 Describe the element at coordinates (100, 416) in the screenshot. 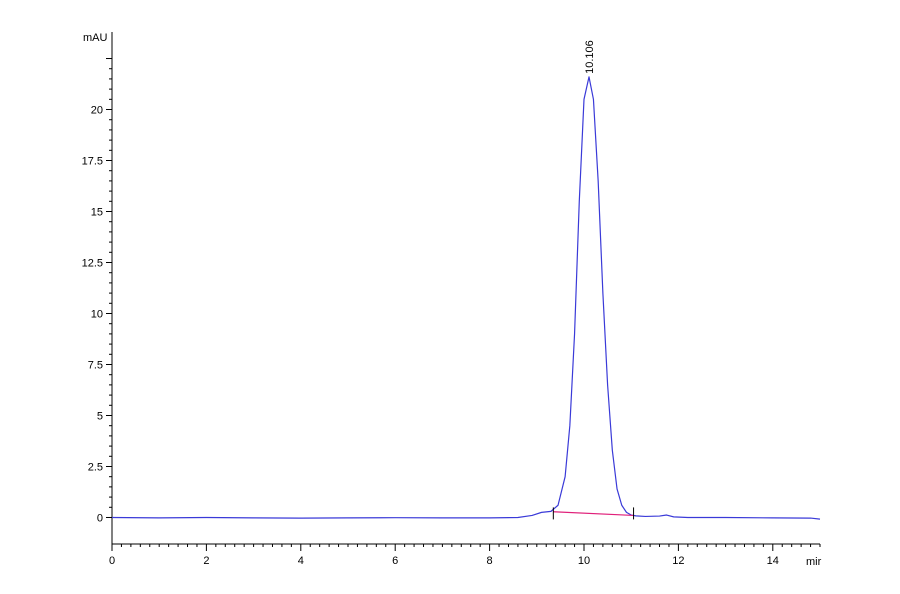

I see `y-tick-label: 5` at that location.